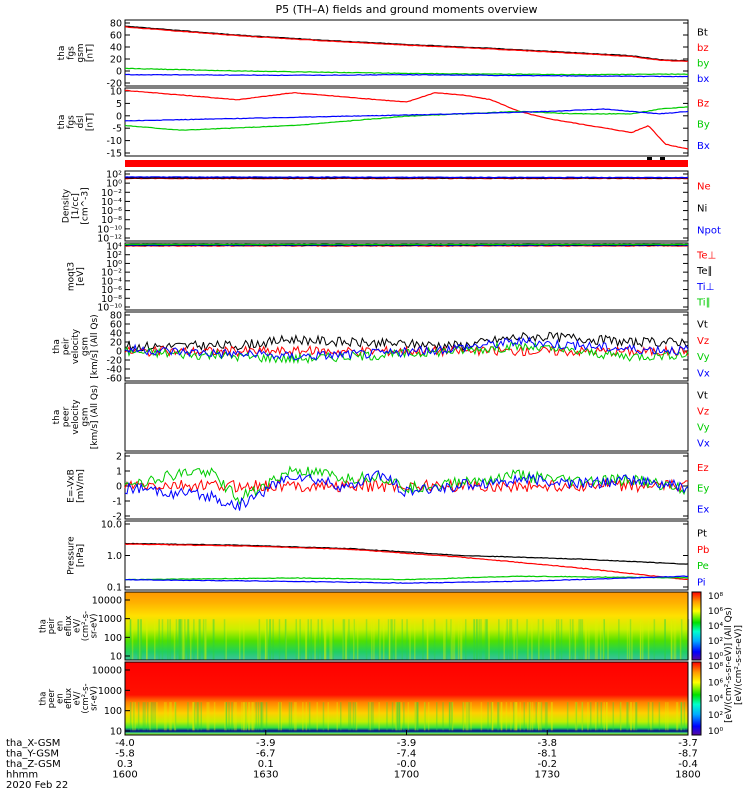 Image resolution: width=750 pixels, height=804 pixels. I want to click on y-tick-label: -60, so click(114, 379).